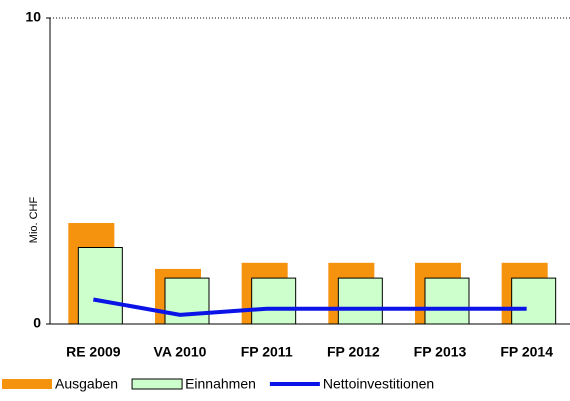 The width and height of the screenshot is (570, 401). Describe the element at coordinates (309, 307) in the screenshot. I see `line` at that location.